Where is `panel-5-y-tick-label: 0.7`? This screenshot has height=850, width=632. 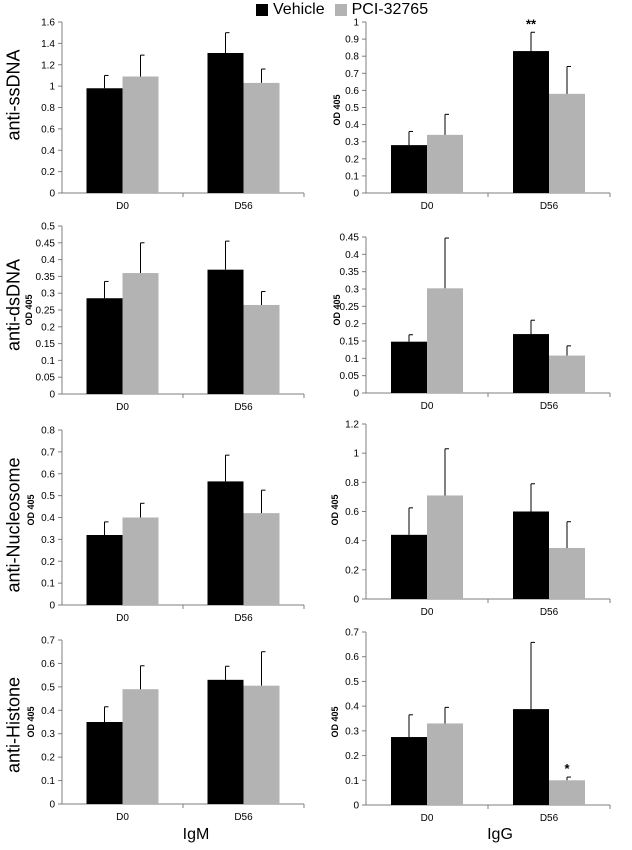 panel-5-y-tick-label: 0.7 is located at coordinates (48, 452).